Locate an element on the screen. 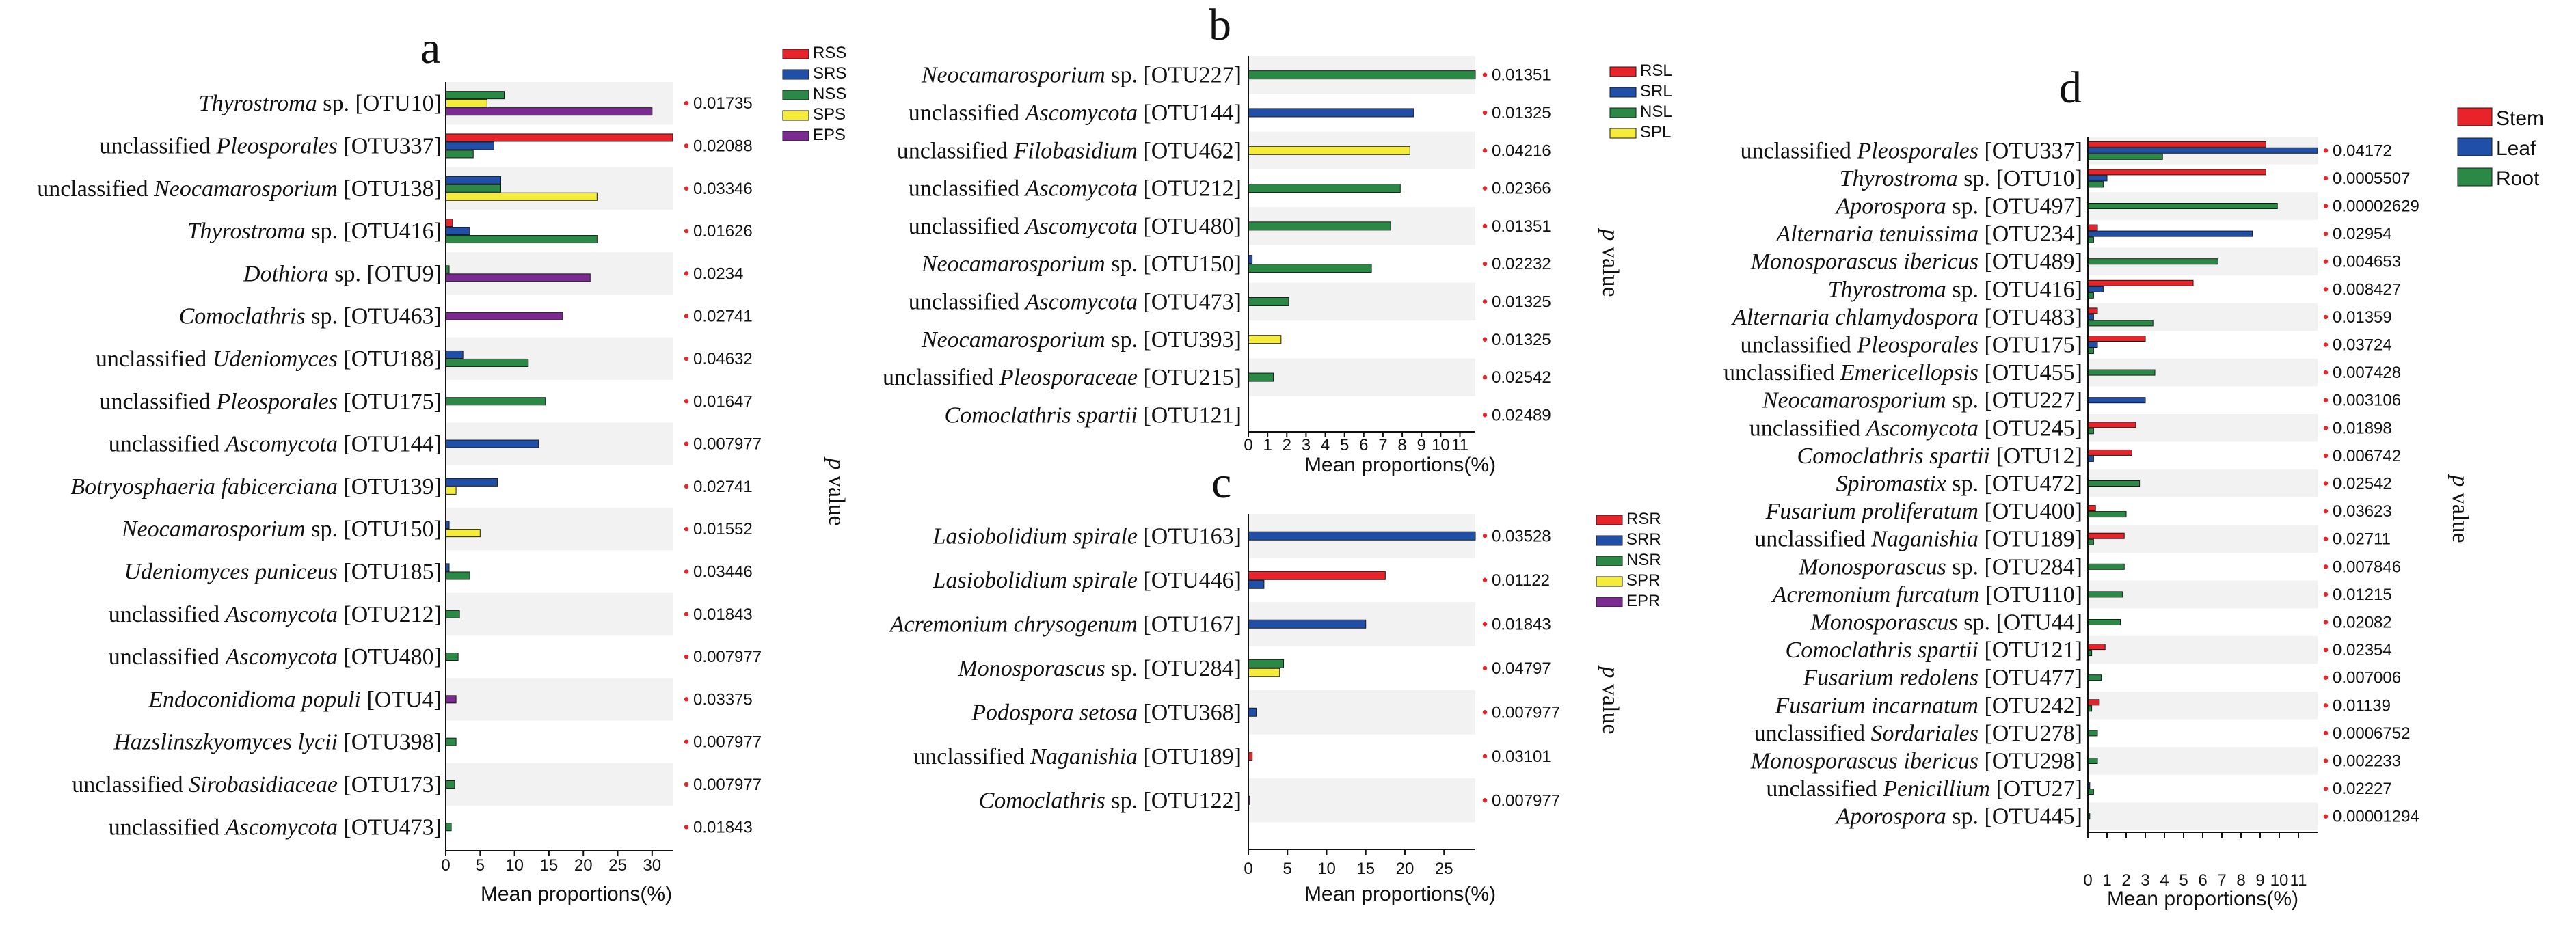 This screenshot has height=930, width=2576. row-label: Acremonium chrysogenum [OTU167] is located at coordinates (1065, 624).